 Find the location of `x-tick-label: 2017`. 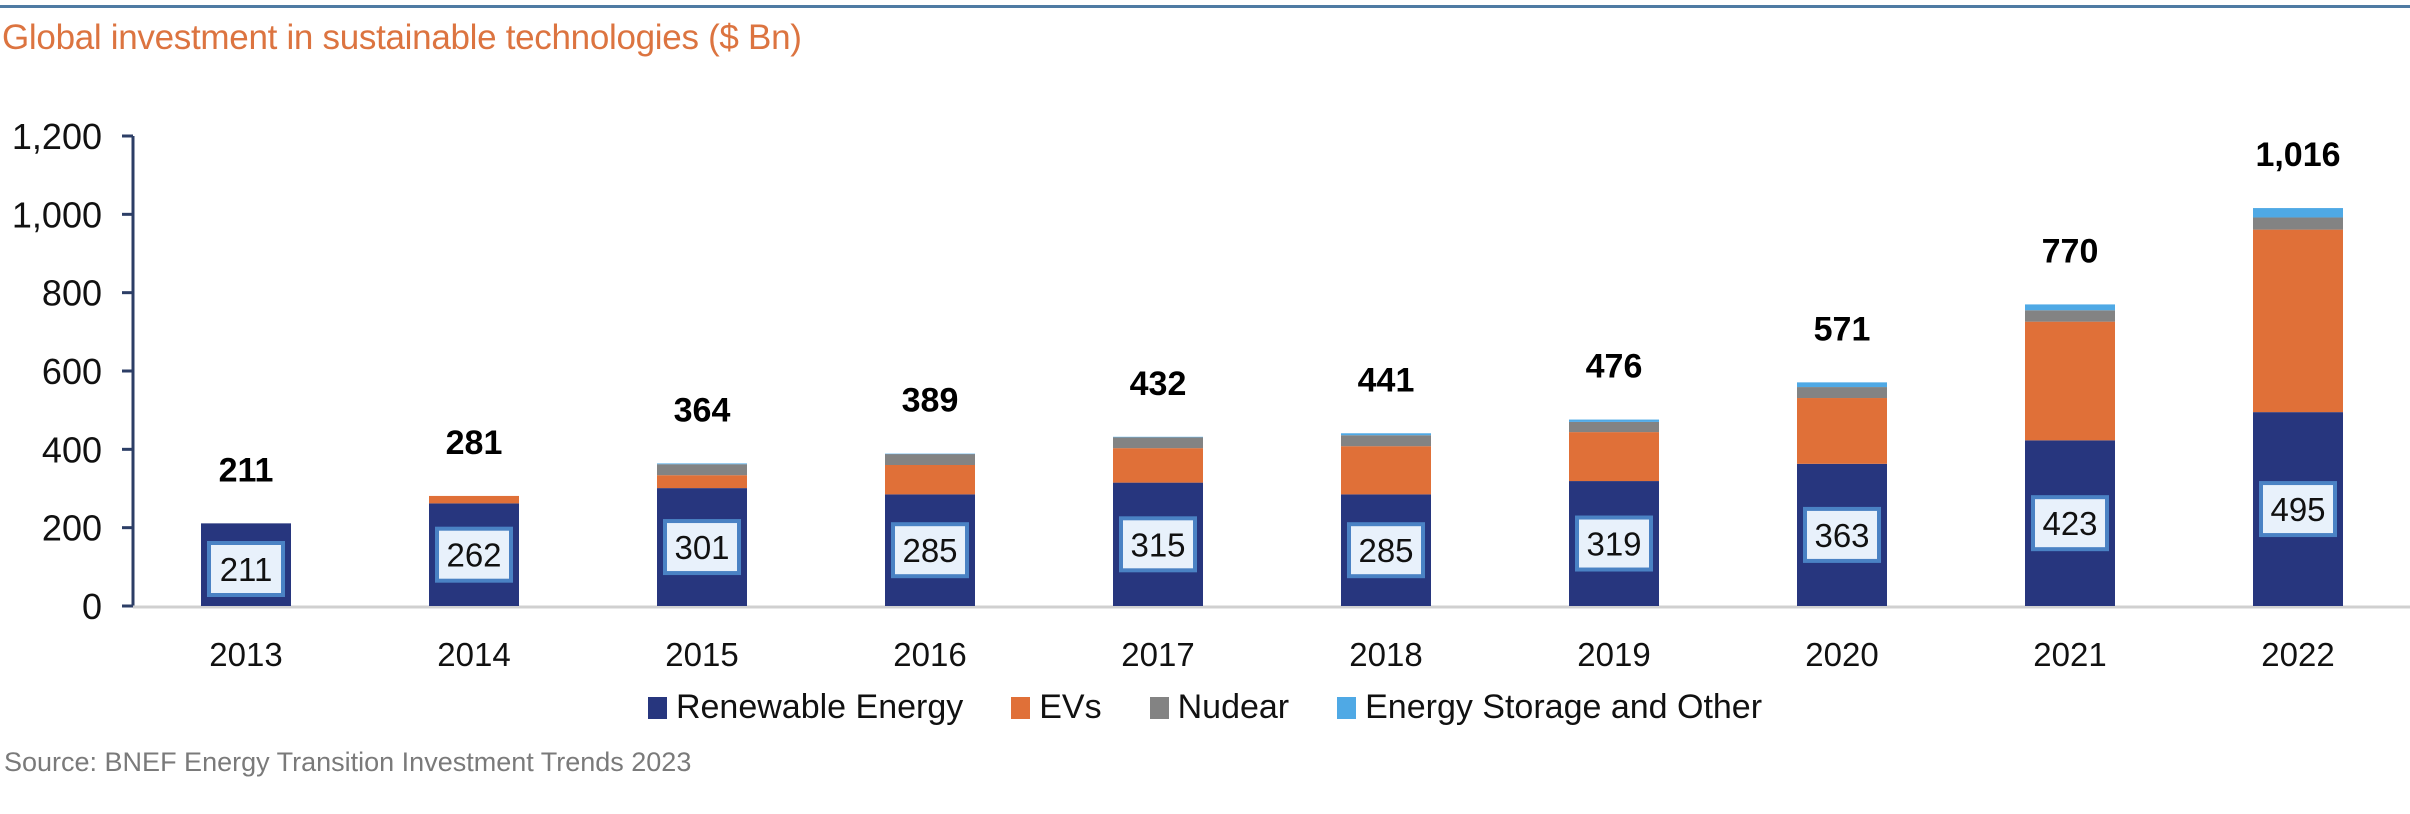

x-tick-label: 2017 is located at coordinates (1157, 654).